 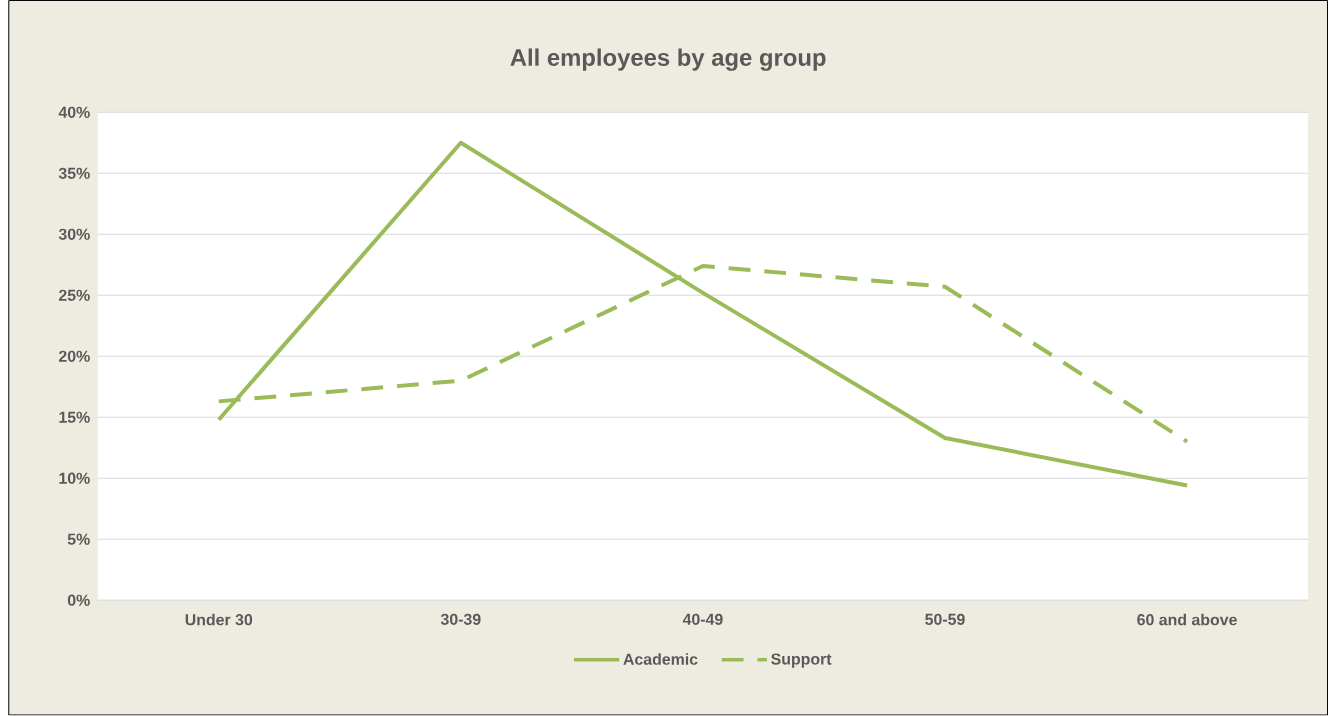 I want to click on y-tick-label: 40%, so click(x=74, y=112).